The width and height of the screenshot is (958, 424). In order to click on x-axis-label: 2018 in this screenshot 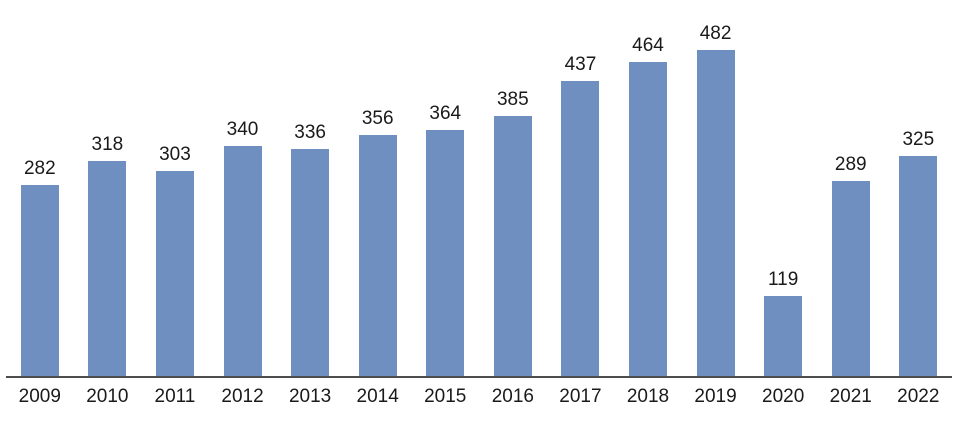, I will do `click(648, 396)`.